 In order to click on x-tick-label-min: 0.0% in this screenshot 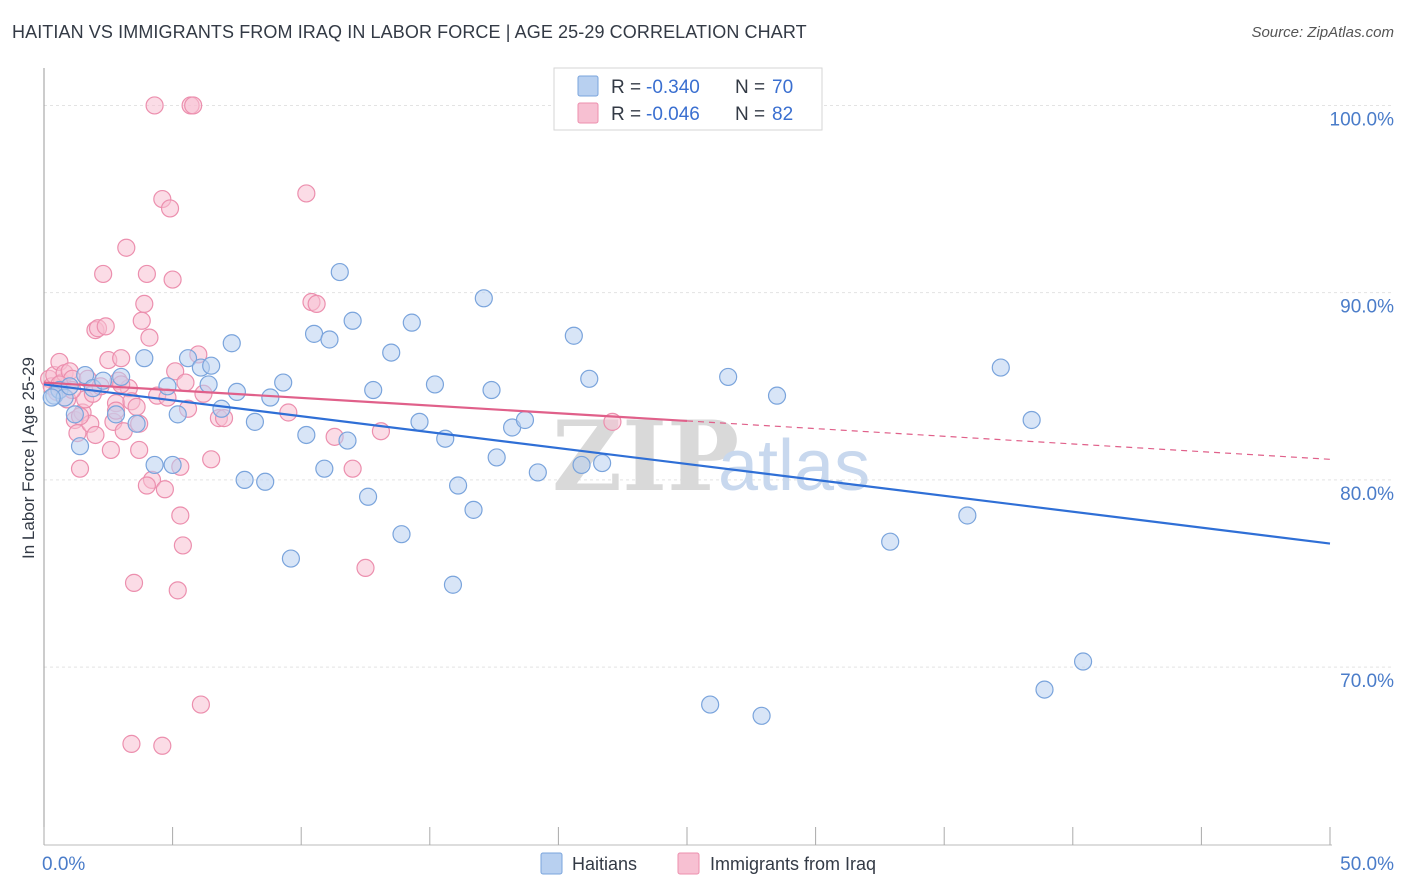, I will do `click(63, 864)`.